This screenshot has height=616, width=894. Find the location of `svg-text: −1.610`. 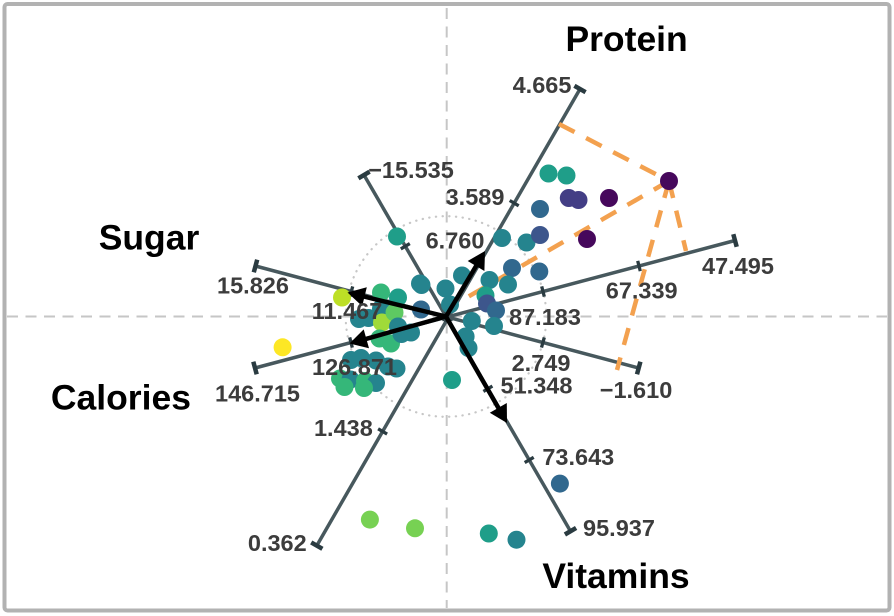

svg-text: −1.610 is located at coordinates (636, 390).